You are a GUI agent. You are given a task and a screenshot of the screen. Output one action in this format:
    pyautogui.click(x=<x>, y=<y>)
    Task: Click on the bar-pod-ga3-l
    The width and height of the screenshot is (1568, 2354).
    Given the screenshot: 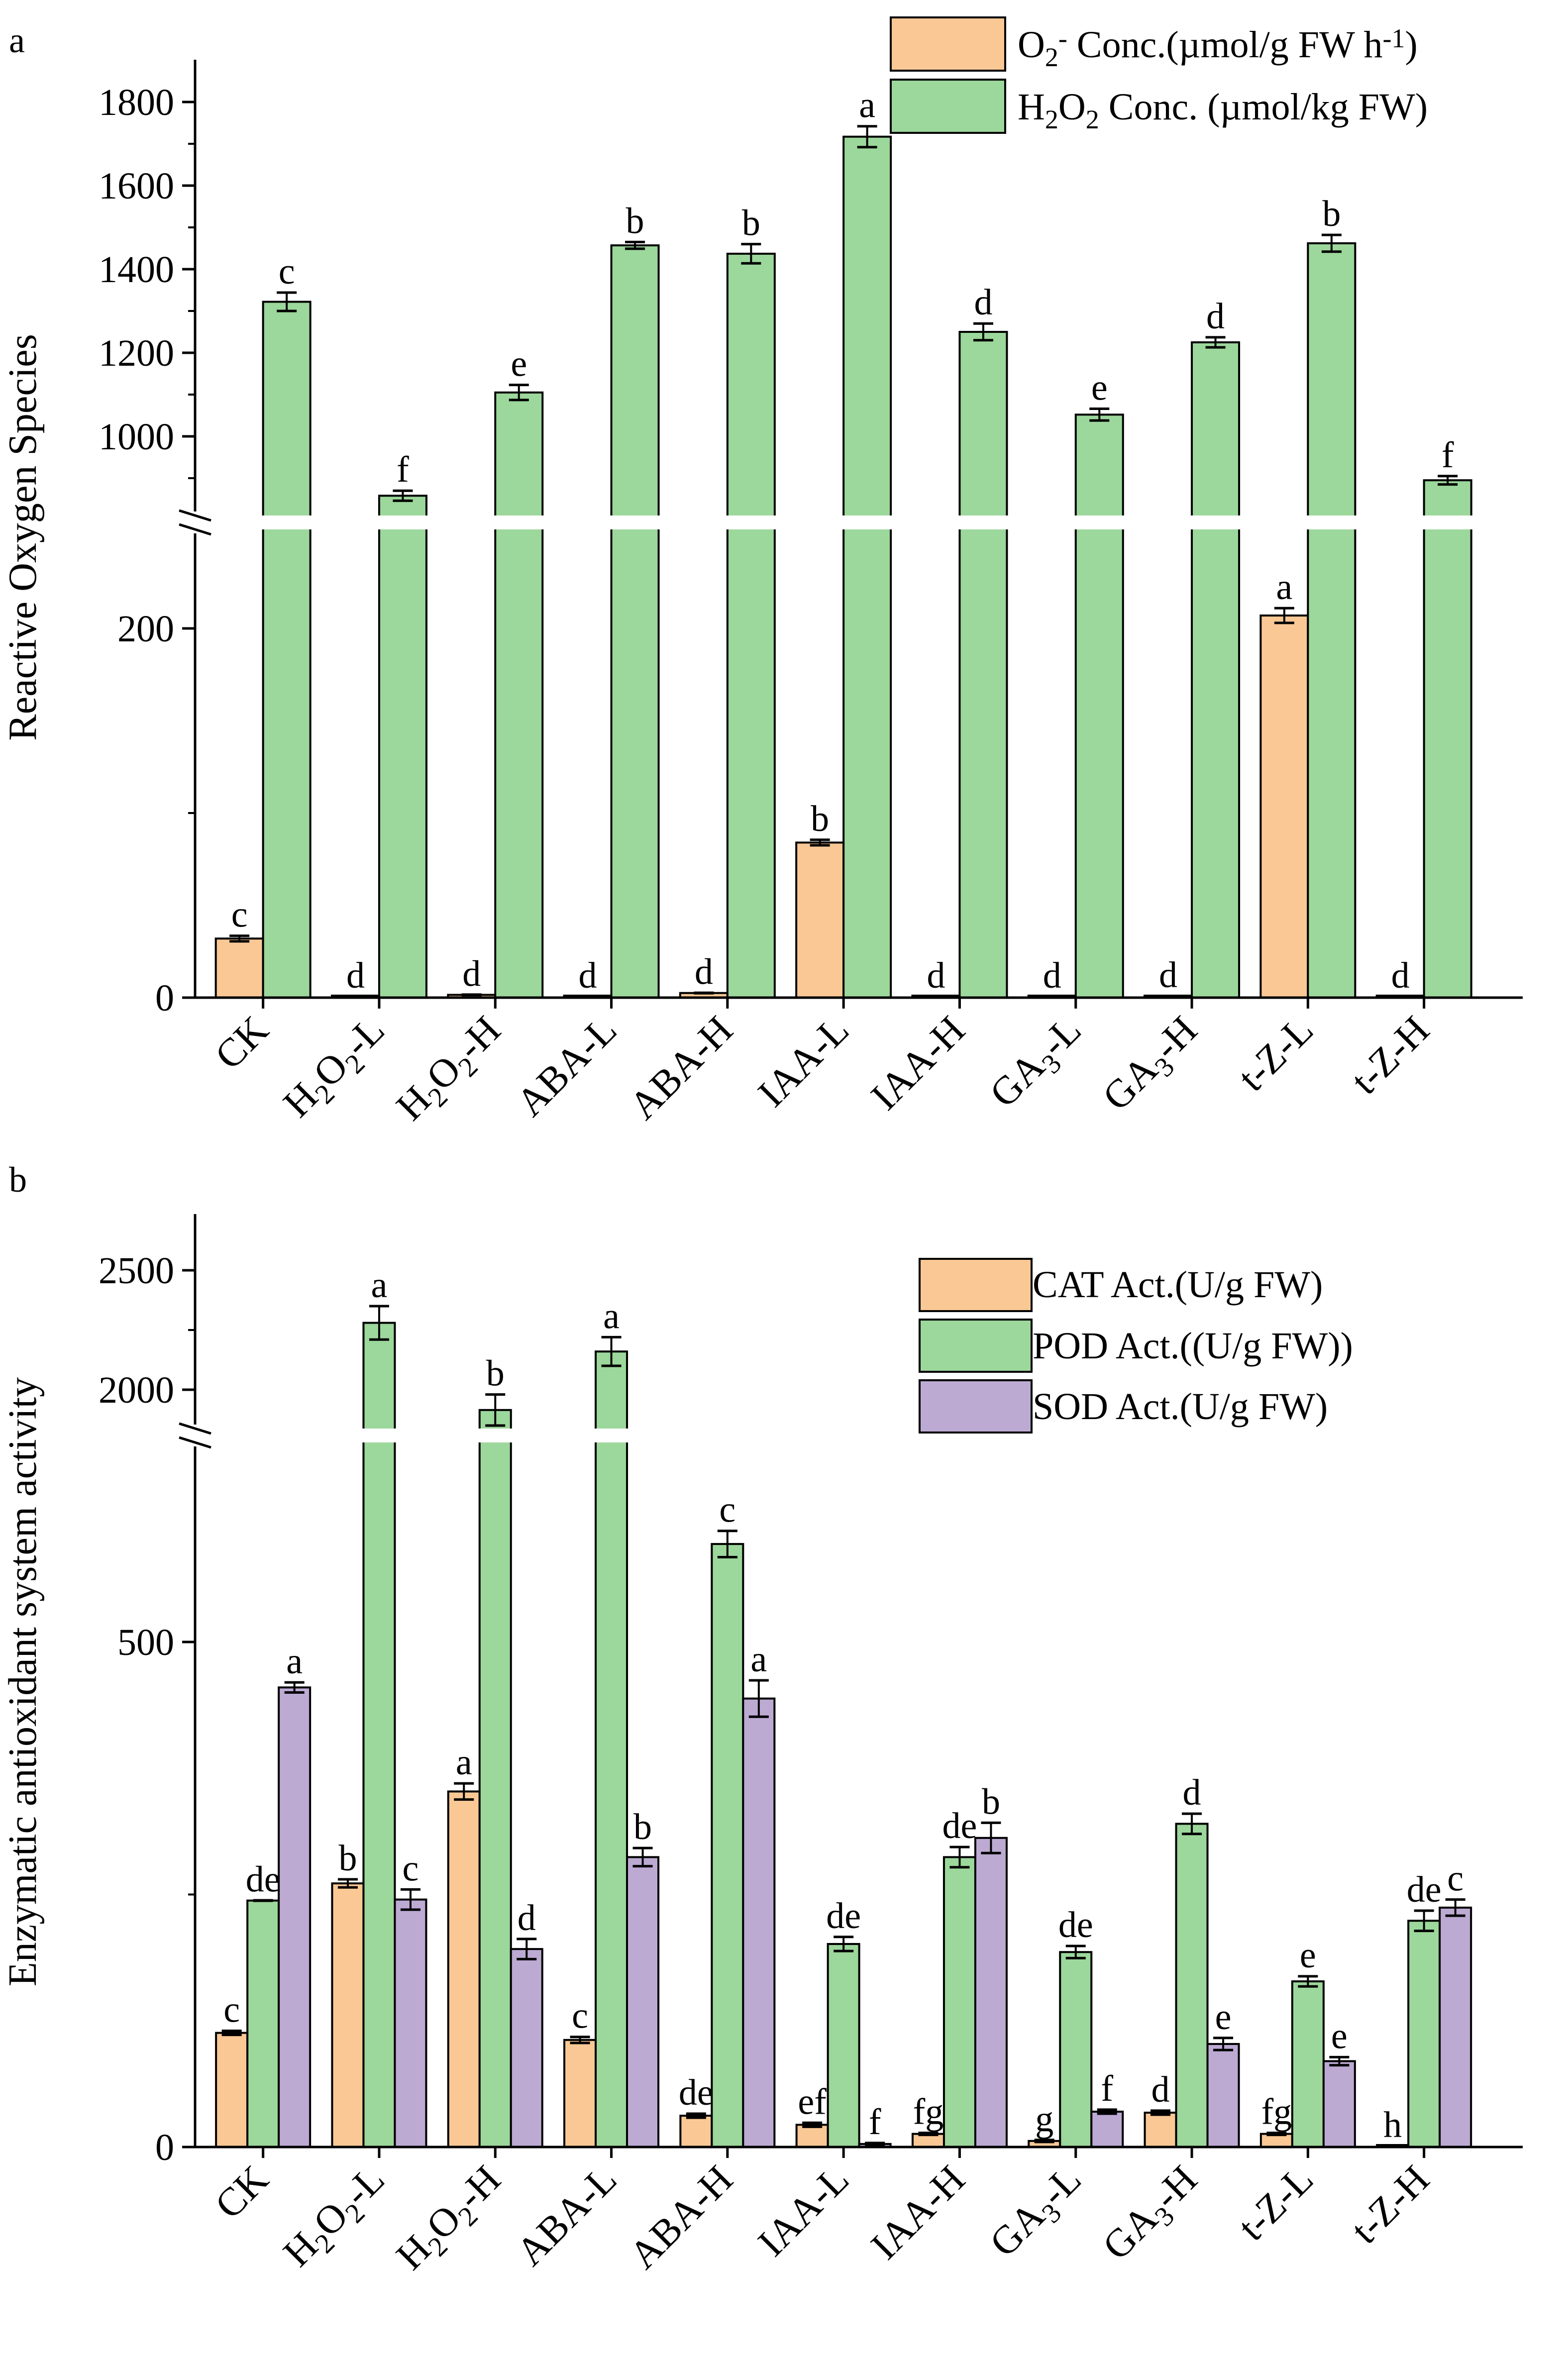 What is the action you would take?
    pyautogui.click(x=1076, y=2049)
    